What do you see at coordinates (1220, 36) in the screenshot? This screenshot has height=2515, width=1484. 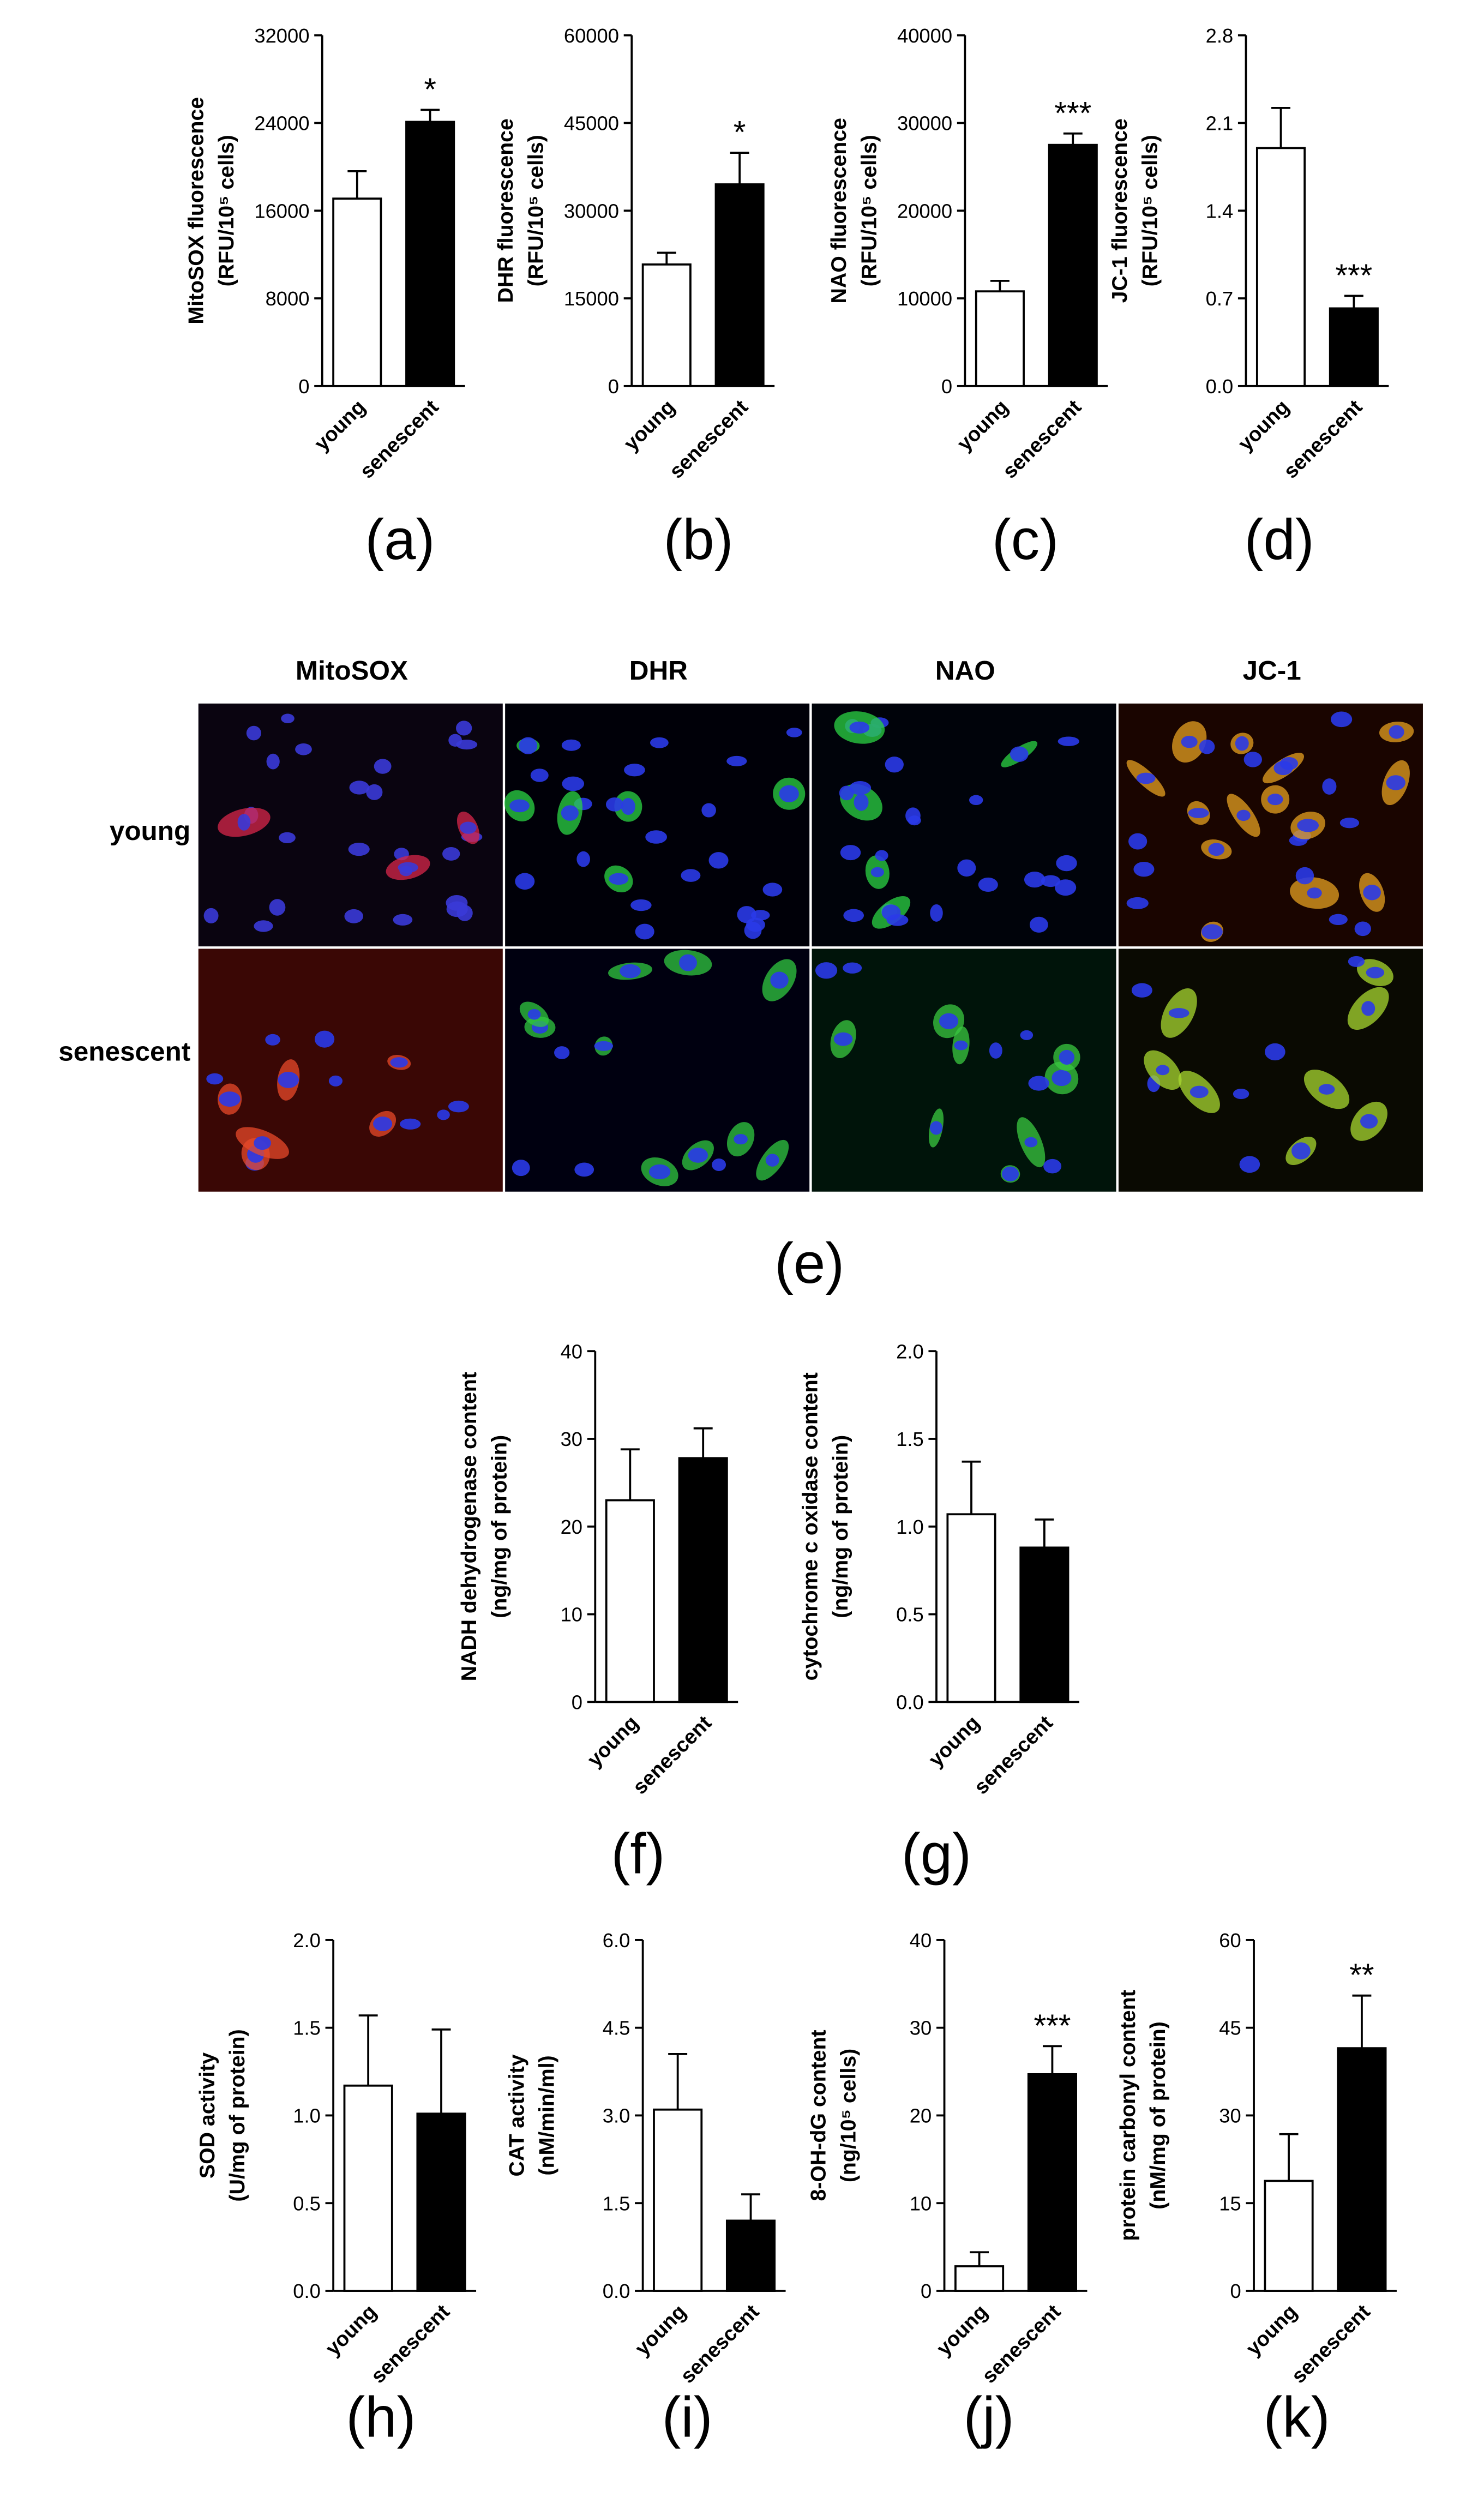 I see `y-tick-label: 2.8` at bounding box center [1220, 36].